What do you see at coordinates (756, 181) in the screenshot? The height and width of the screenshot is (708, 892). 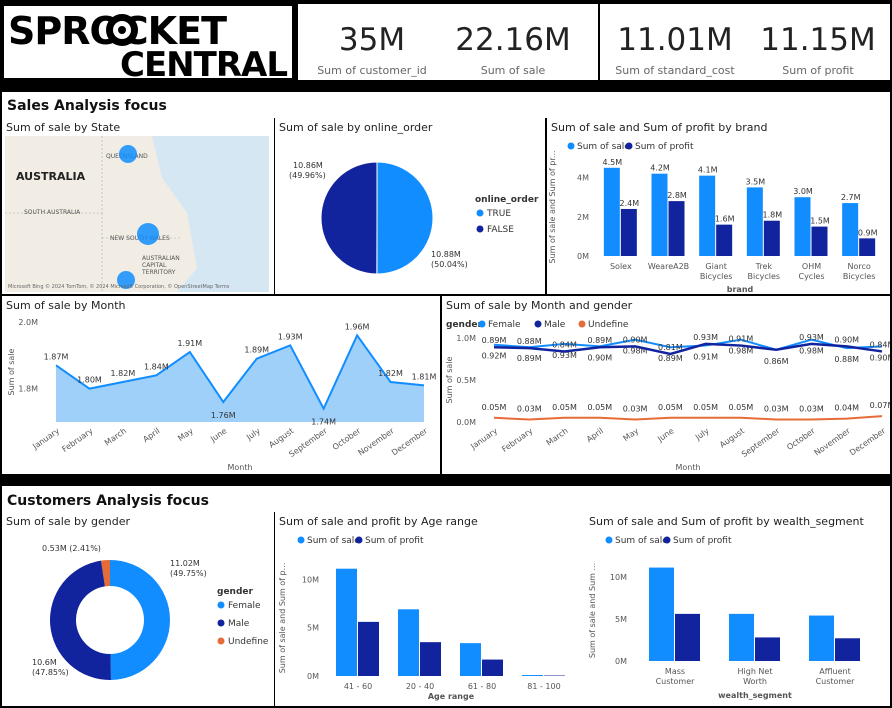 I see `bar-label-sum-of-sale-trek-bicycles: 3.5M` at bounding box center [756, 181].